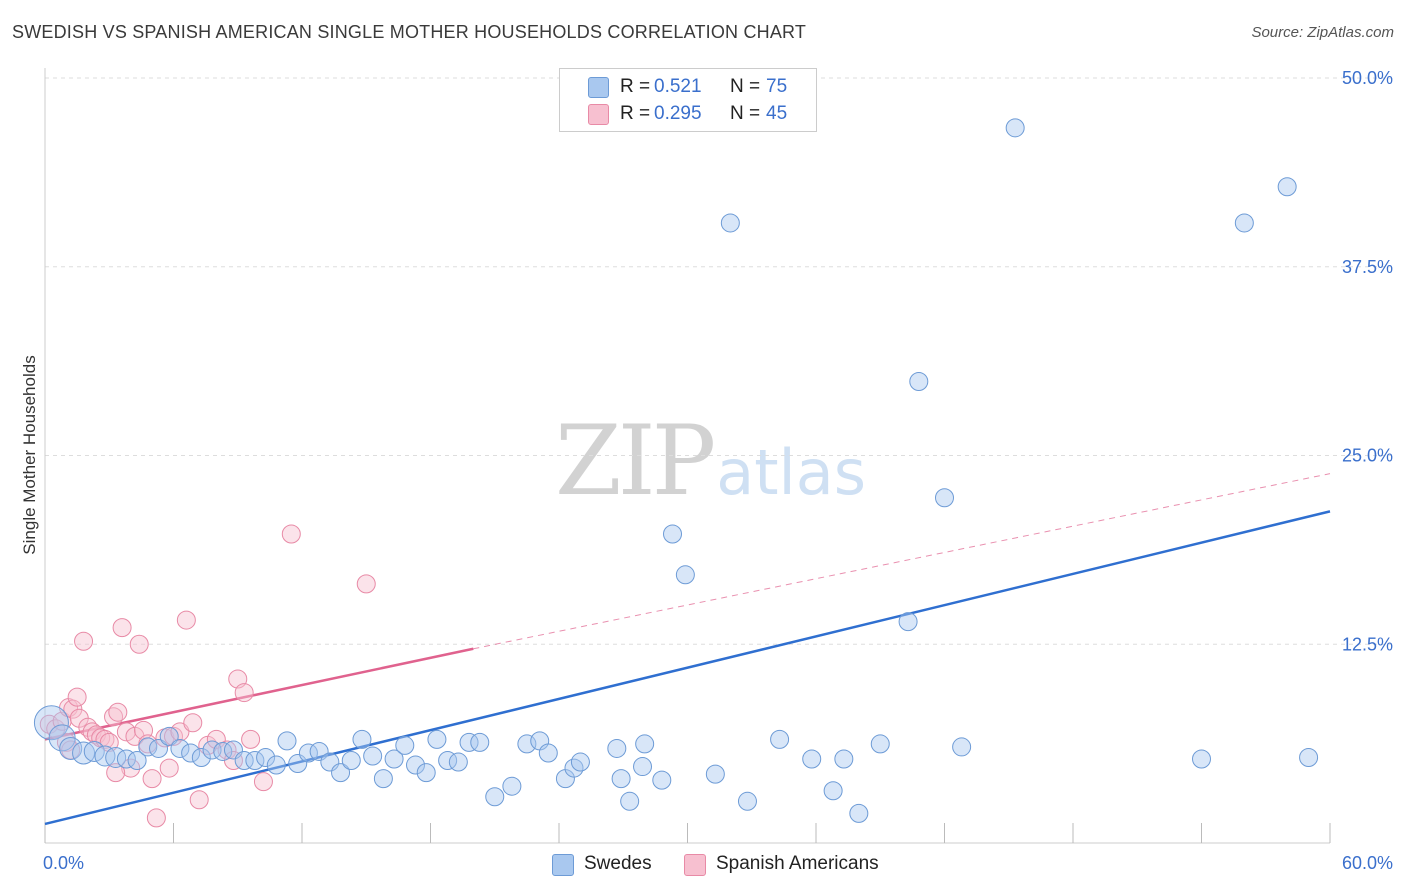 The image size is (1406, 892). What do you see at coordinates (777, 86) in the screenshot?
I see `legend-n-value: 75` at bounding box center [777, 86].